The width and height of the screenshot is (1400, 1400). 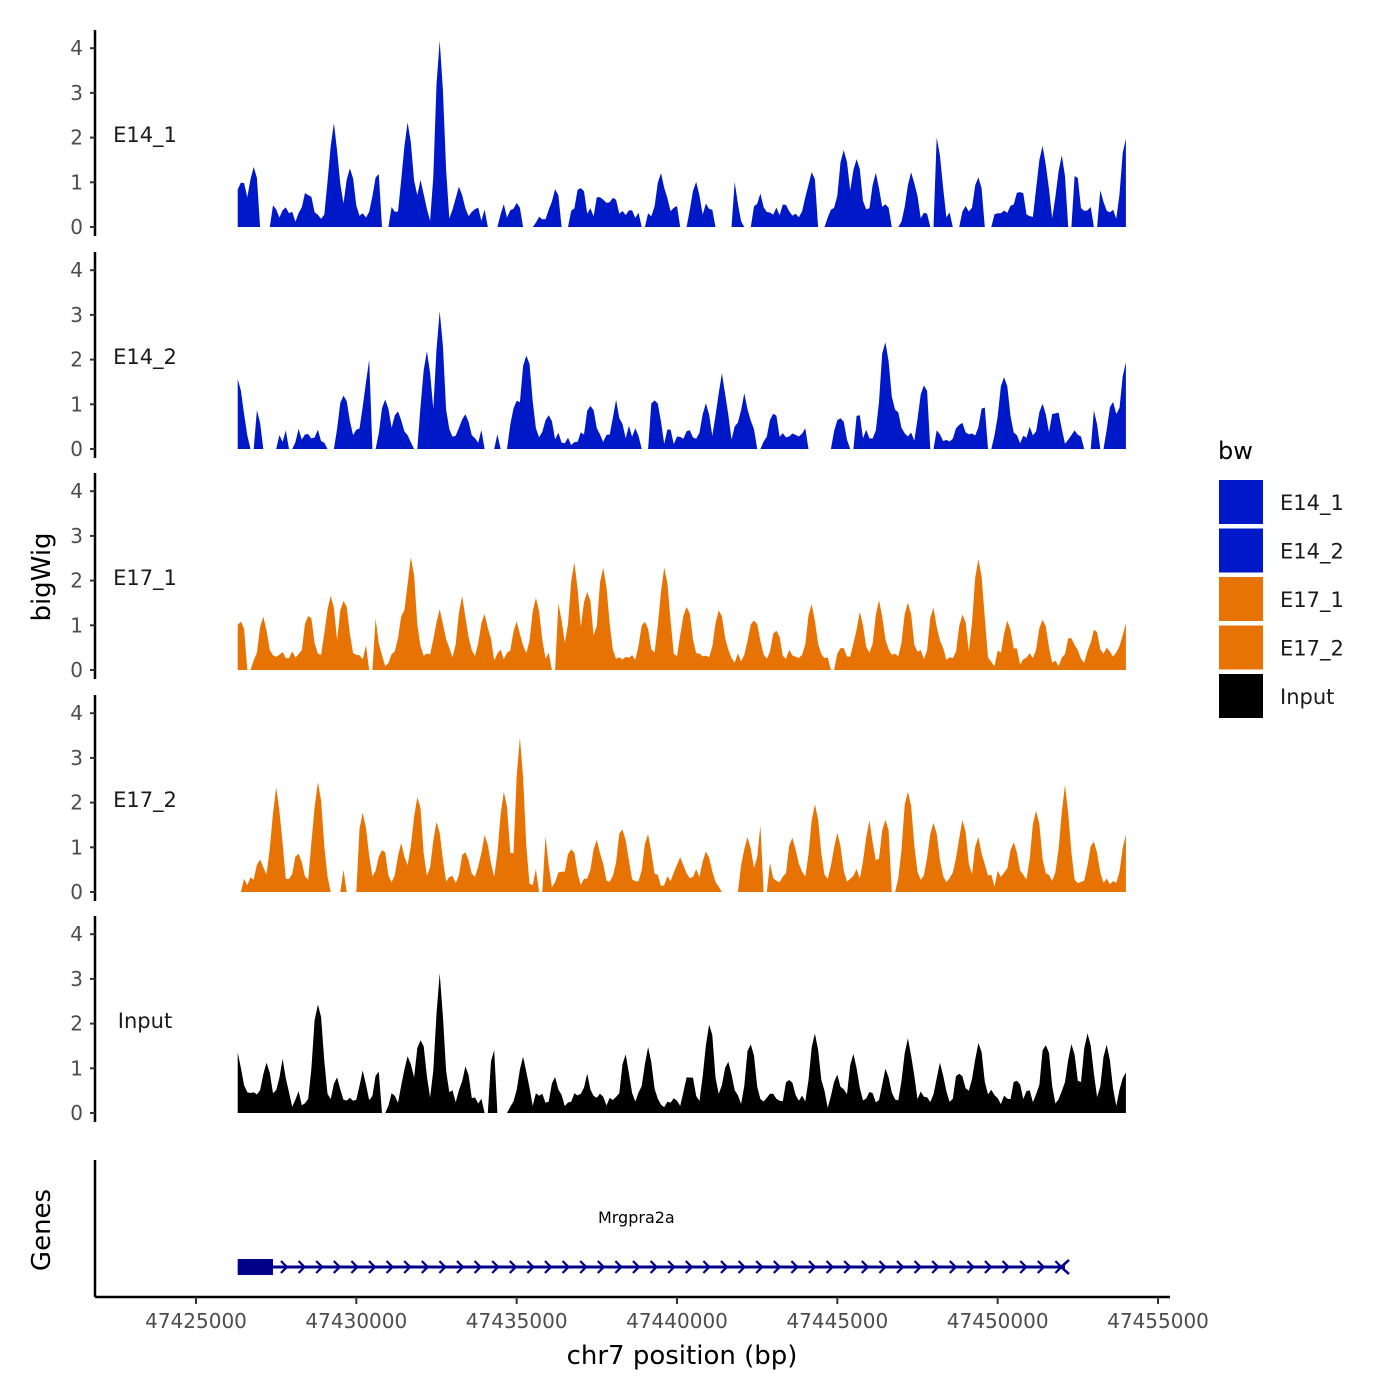 What do you see at coordinates (356, 1321) in the screenshot?
I see `x-tick-label: 47430000` at bounding box center [356, 1321].